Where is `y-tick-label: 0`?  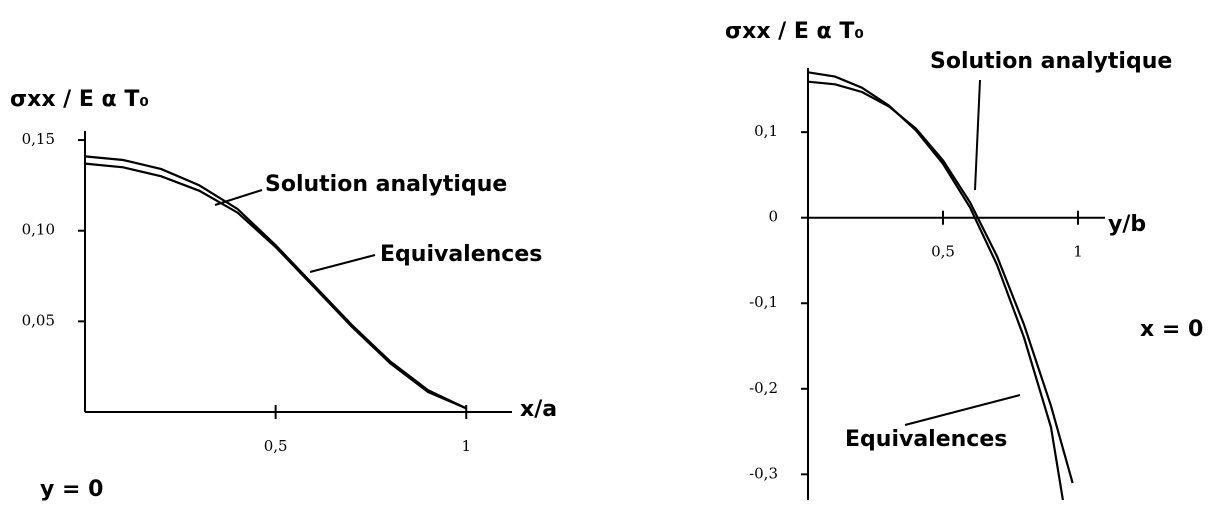
y-tick-label: 0 is located at coordinates (773, 217).